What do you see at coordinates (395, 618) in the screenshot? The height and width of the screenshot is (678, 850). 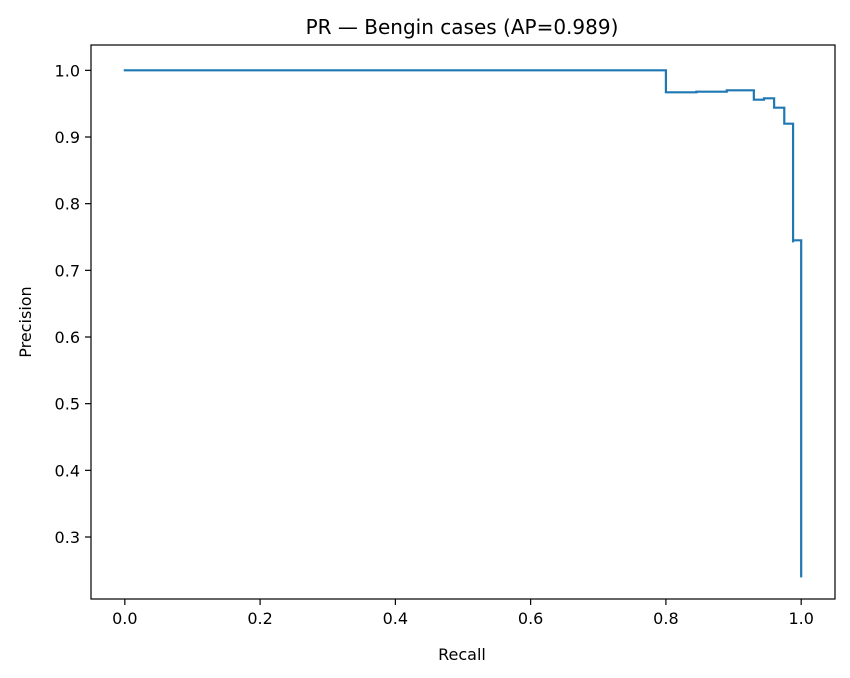 I see `x-tick-label: 0.4` at bounding box center [395, 618].